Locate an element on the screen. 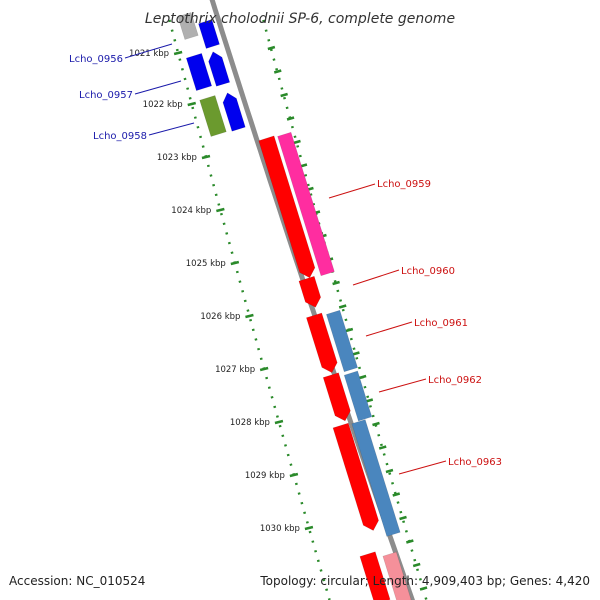 This screenshot has width=600, height=600. gene-arrow-magenta is located at coordinates (306, 204).